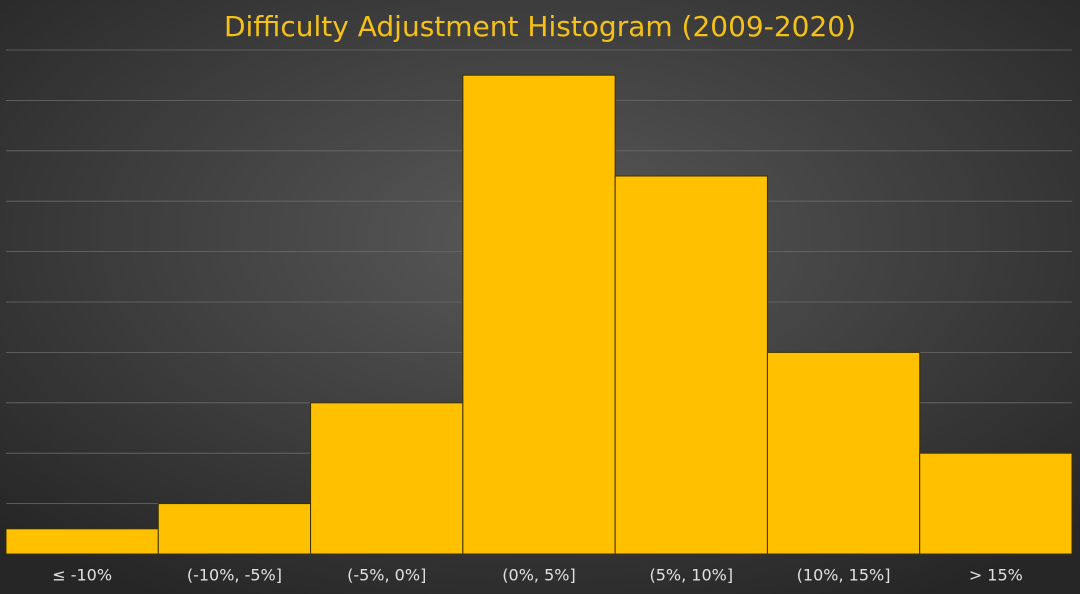 This screenshot has height=594, width=1080. What do you see at coordinates (996, 575) in the screenshot?
I see `x-tick-label: > 15%` at bounding box center [996, 575].